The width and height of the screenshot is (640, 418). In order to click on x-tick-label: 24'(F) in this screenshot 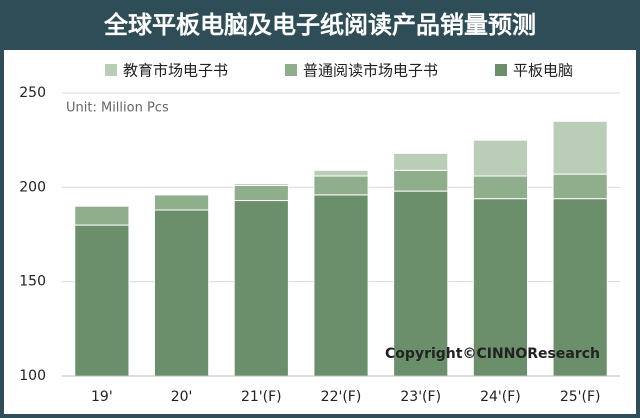, I will do `click(500, 397)`.